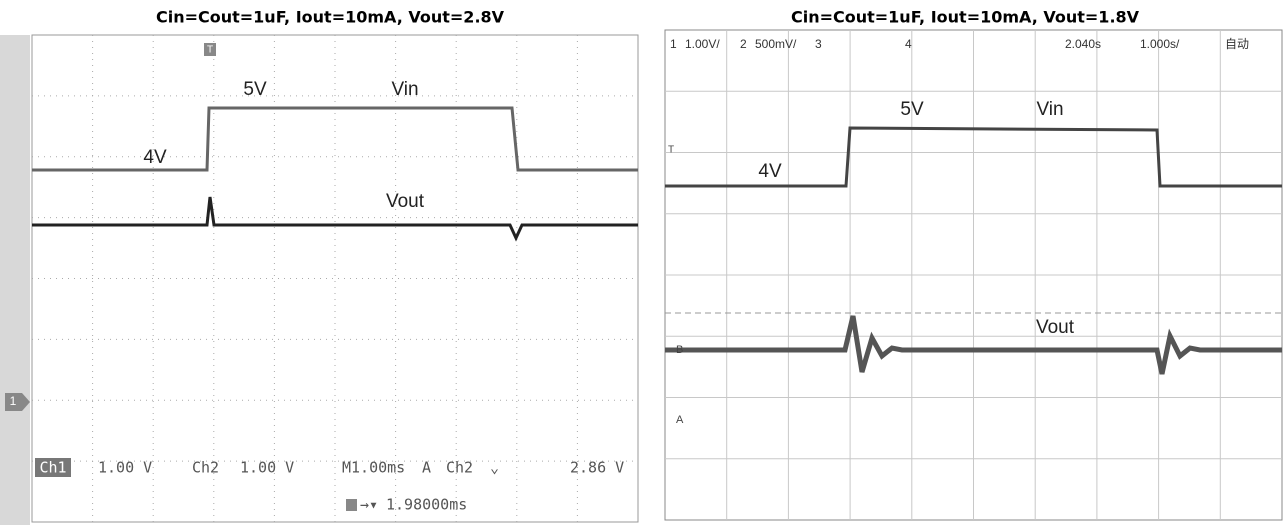 This screenshot has width=1284, height=530. Describe the element at coordinates (155, 157) in the screenshot. I see `label-low: 4V` at that location.